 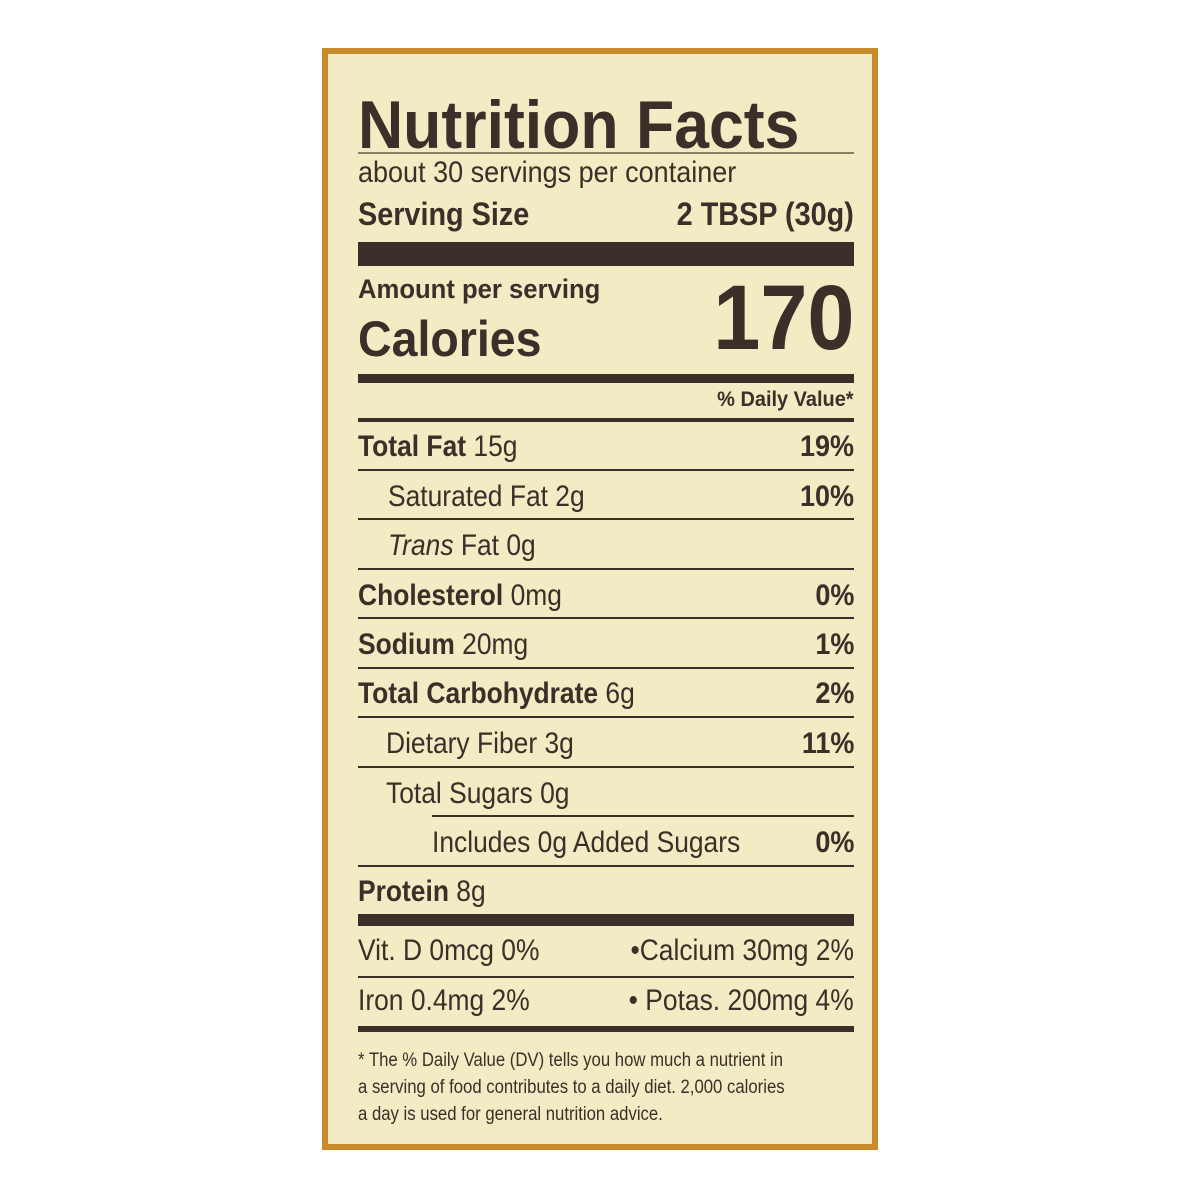 What do you see at coordinates (620, 747) in the screenshot?
I see `nutrient-row-dietary-fiber: Dietary Fiber 3g 11%` at bounding box center [620, 747].